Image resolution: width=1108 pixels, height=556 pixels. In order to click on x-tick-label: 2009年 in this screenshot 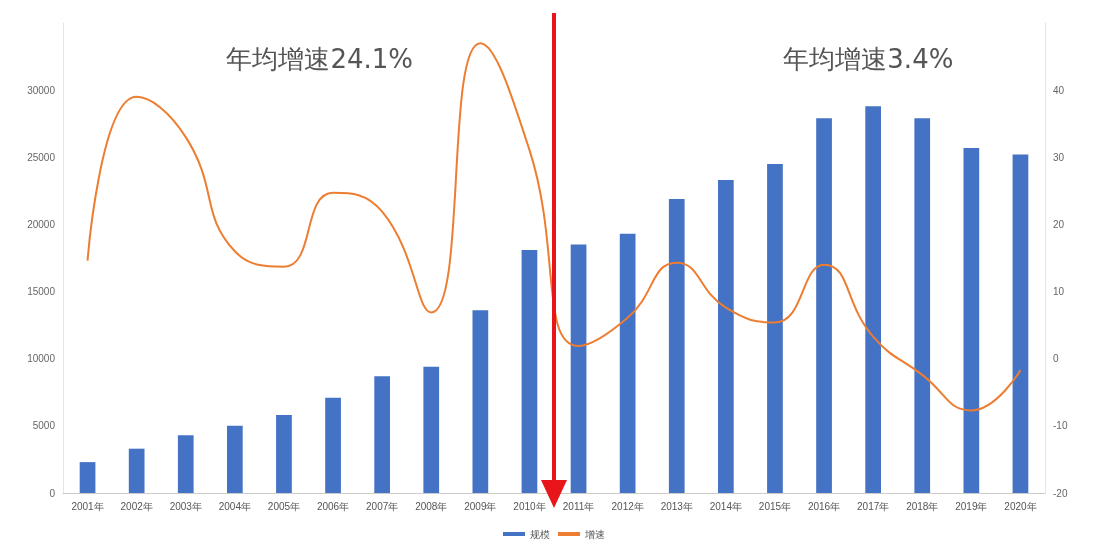, I will do `click(480, 506)`.